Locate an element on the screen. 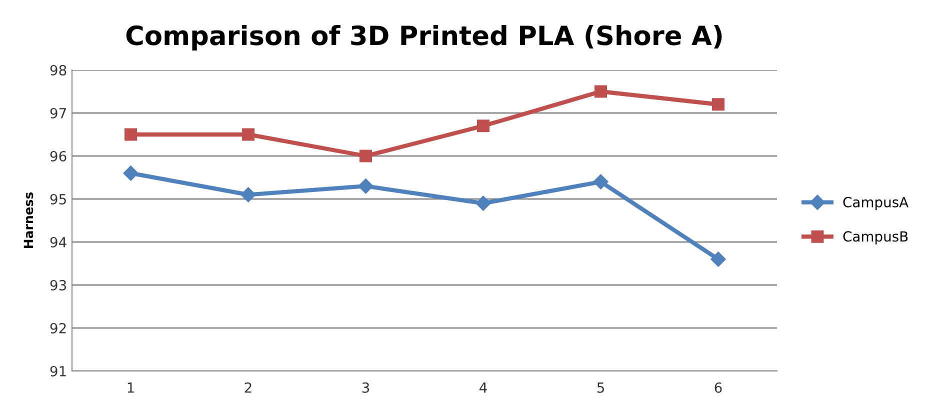 The width and height of the screenshot is (935, 408). chart-title: Comparison of 3D Printed PLA (Shore A) is located at coordinates (424, 37).